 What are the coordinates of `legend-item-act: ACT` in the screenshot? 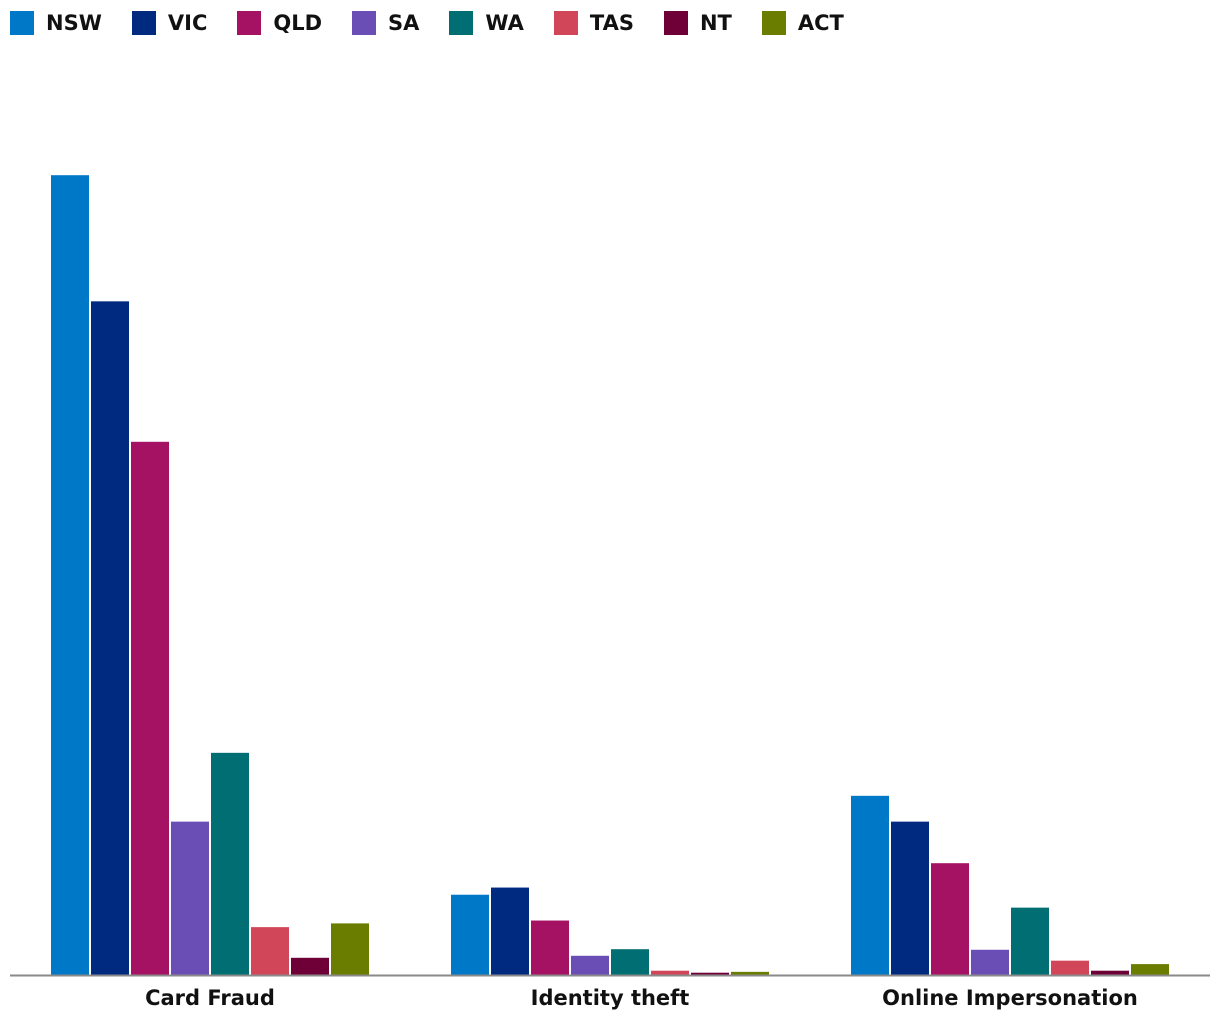 It's located at (802, 23).